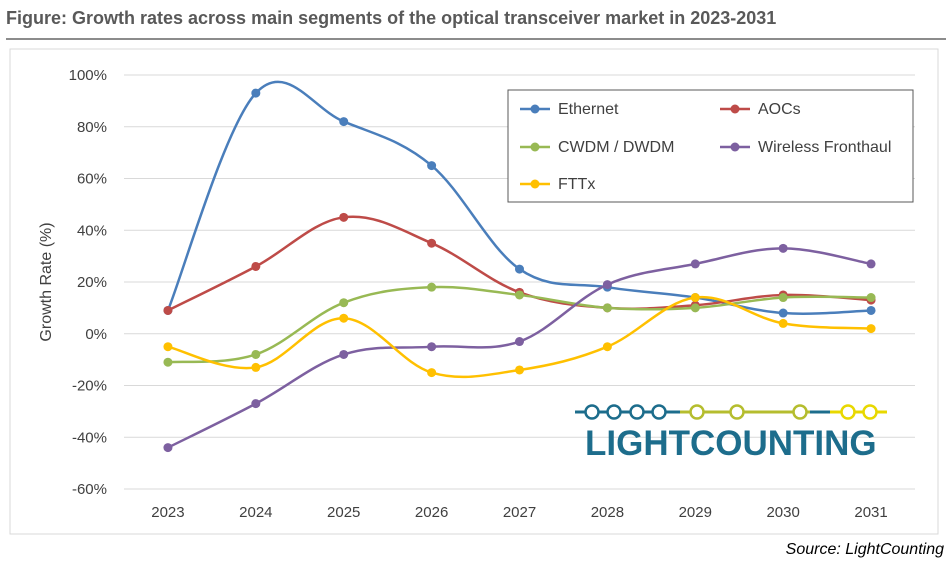 The width and height of the screenshot is (952, 565). Describe the element at coordinates (92, 179) in the screenshot. I see `y-tick-label: 60%` at that location.